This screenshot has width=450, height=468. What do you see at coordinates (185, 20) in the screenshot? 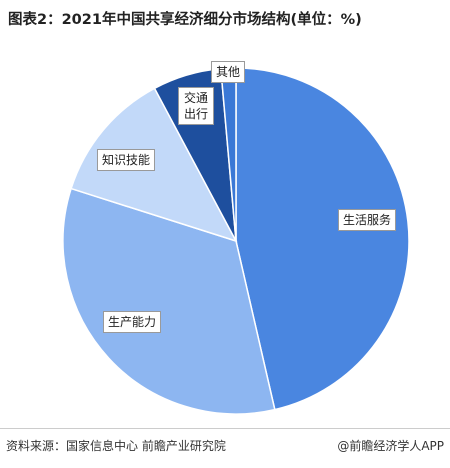
I see `chart-title: 图表2：2021年中国共享经济细分市场结构(单位：%)` at bounding box center [185, 20].